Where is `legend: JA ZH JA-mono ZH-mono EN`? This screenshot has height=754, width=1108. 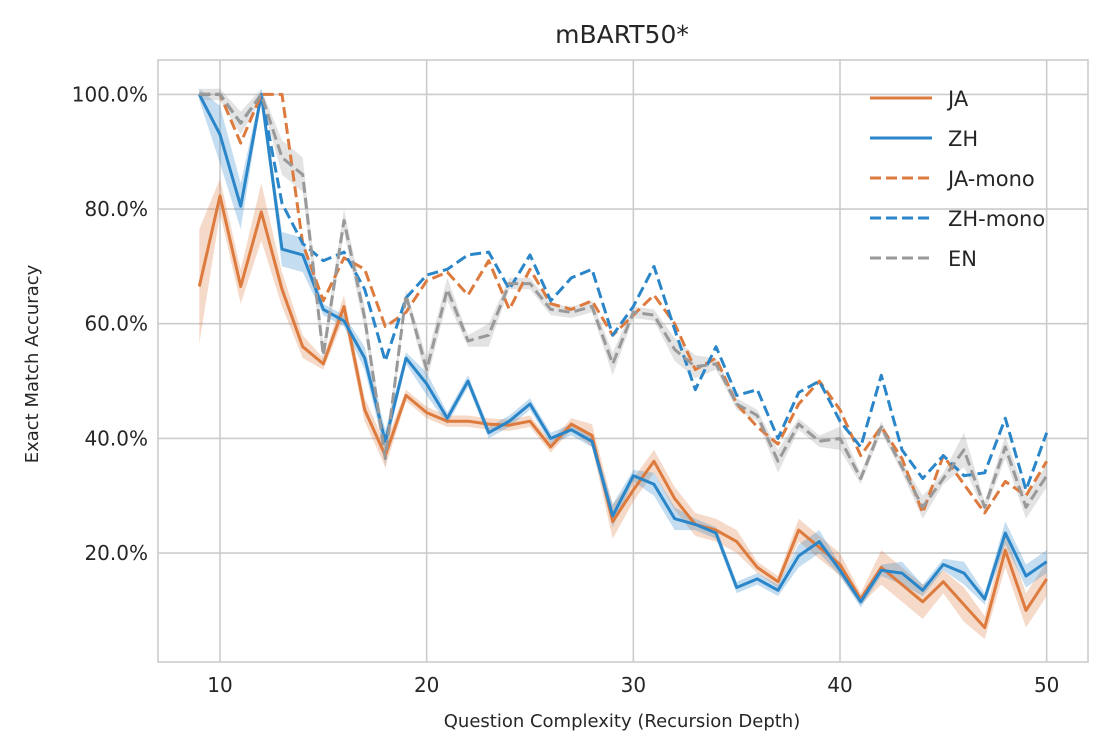 legend: JA ZH JA-mono ZH-mono EN is located at coordinates (957, 179).